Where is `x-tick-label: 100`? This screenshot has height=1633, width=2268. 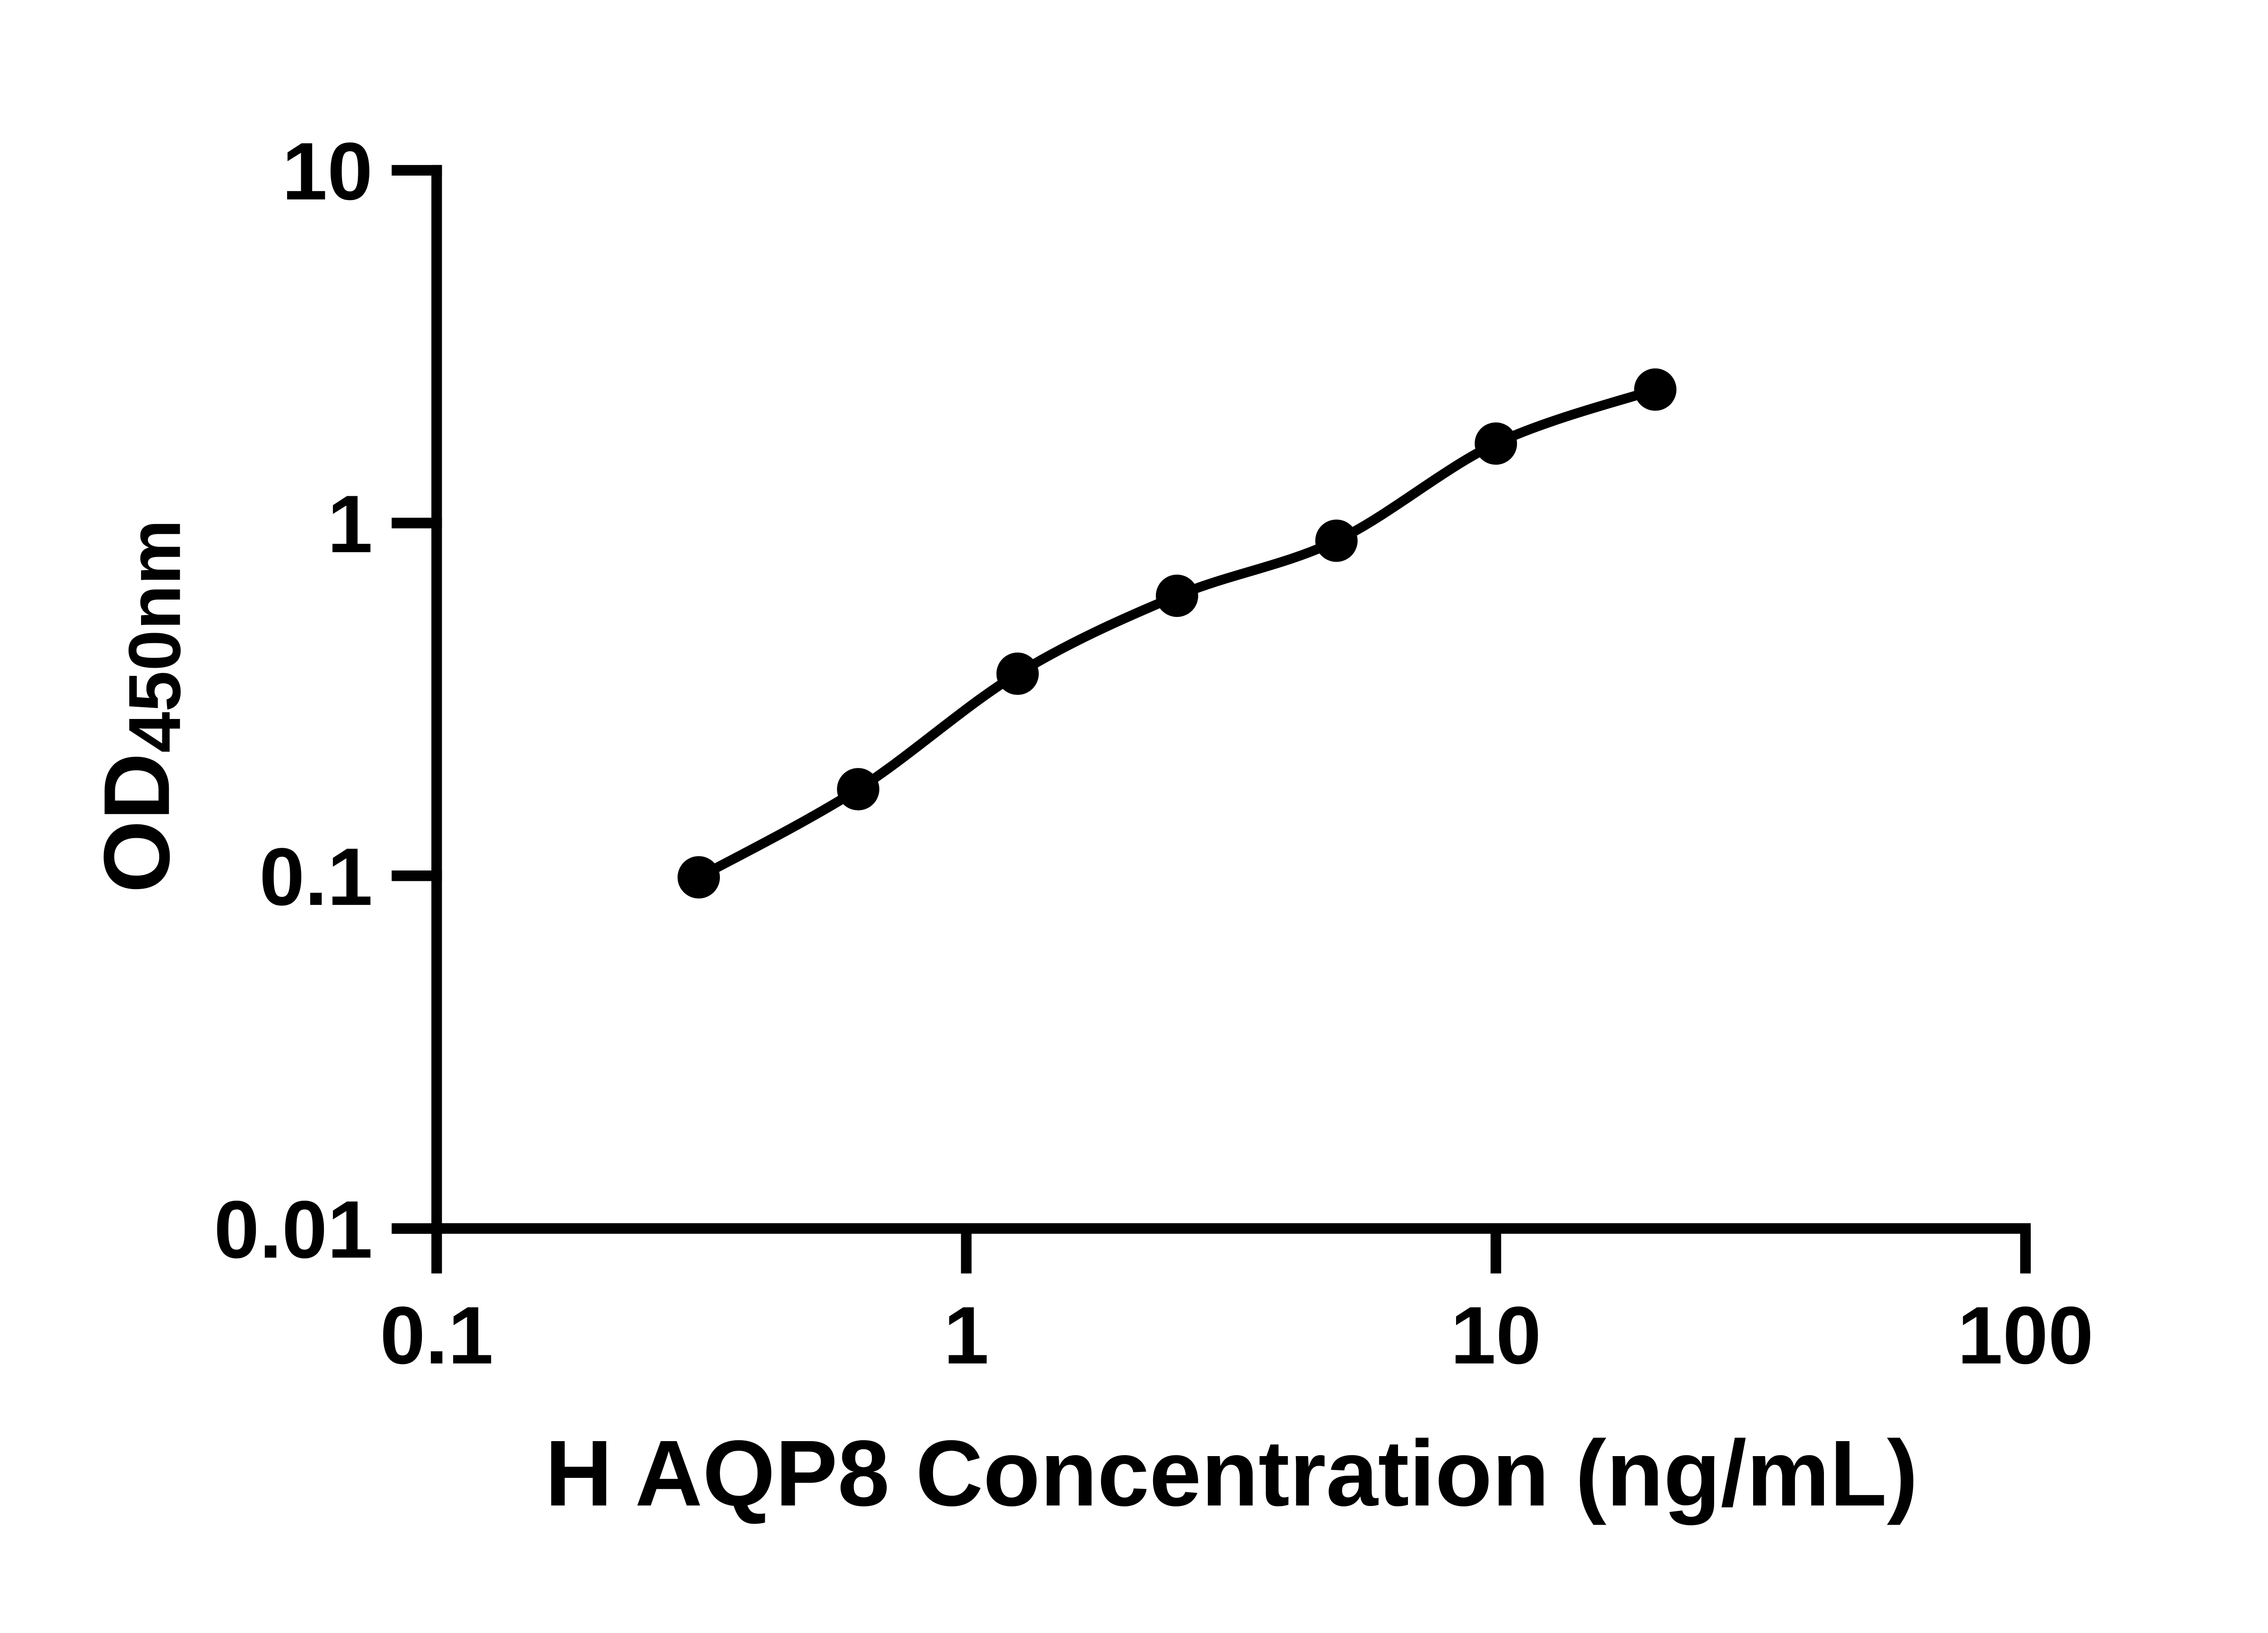 x-tick-label: 100 is located at coordinates (2025, 1335).